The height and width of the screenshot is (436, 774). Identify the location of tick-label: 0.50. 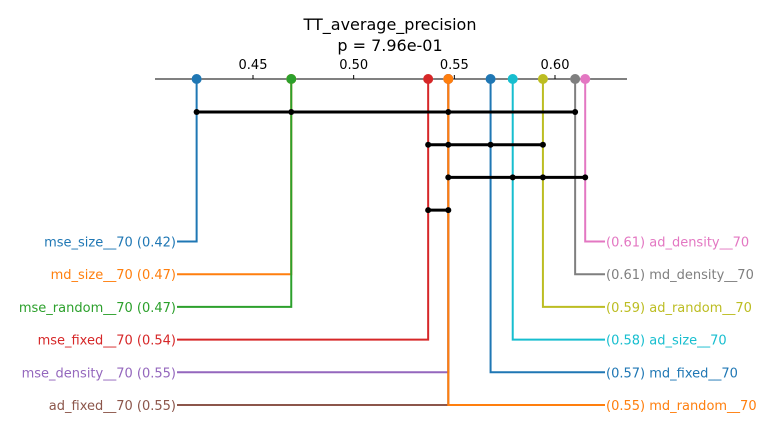
(353, 65).